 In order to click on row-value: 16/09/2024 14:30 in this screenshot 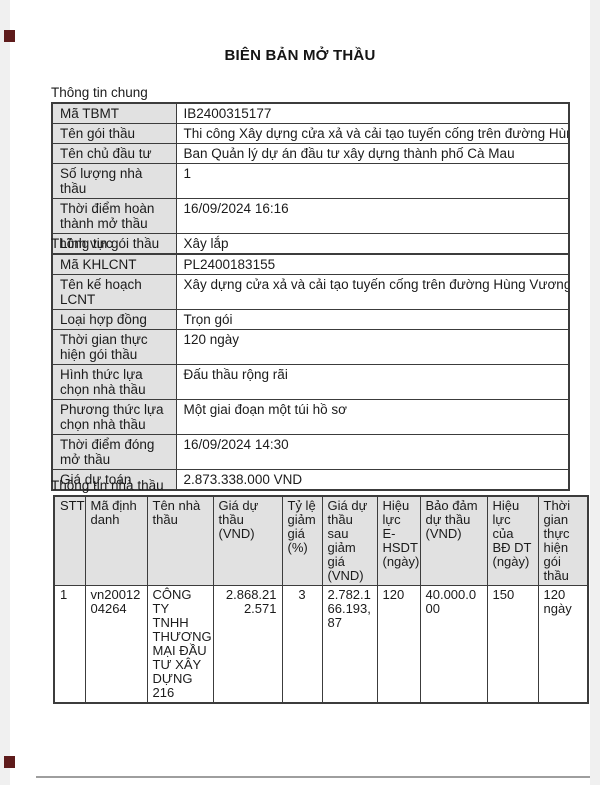, I will do `click(372, 452)`.